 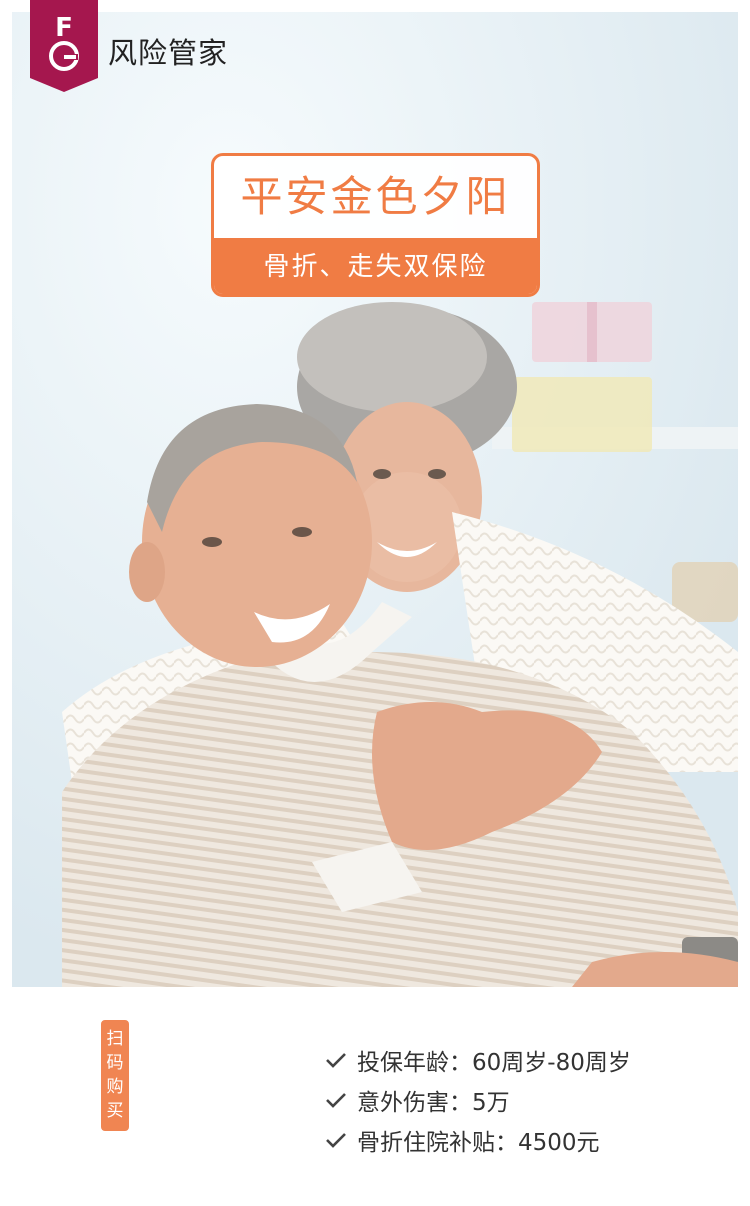 What do you see at coordinates (494, 1063) in the screenshot?
I see `feature-text: 投保年龄：60周岁-80周岁` at bounding box center [494, 1063].